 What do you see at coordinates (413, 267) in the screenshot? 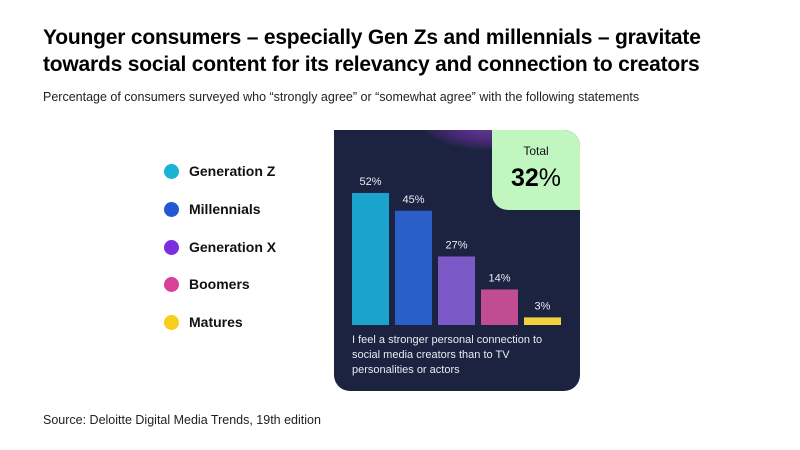
I see `bar-millennials` at bounding box center [413, 267].